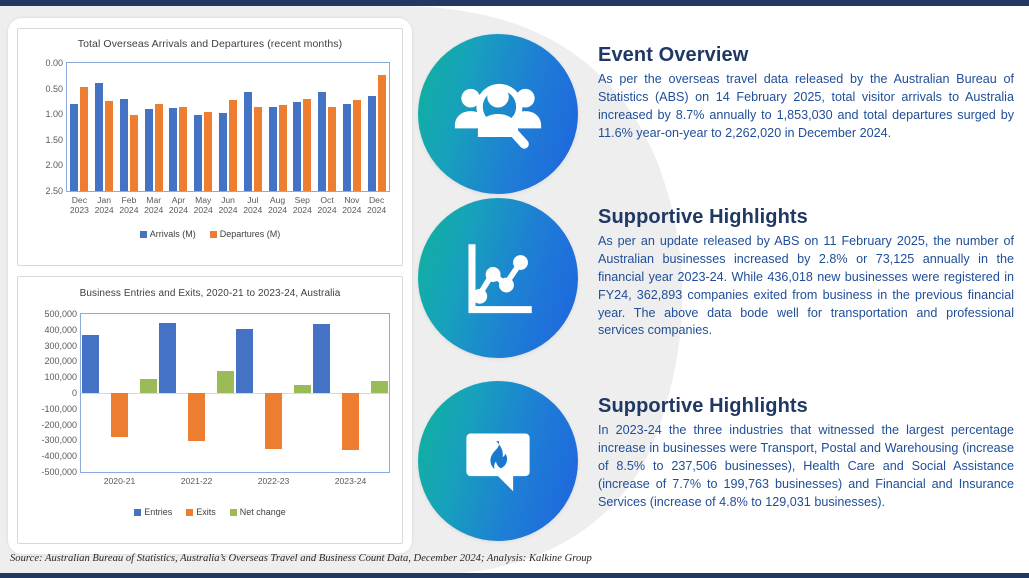  What do you see at coordinates (178, 205) in the screenshot?
I see `x-axis-tick: Apr 2024` at bounding box center [178, 205].